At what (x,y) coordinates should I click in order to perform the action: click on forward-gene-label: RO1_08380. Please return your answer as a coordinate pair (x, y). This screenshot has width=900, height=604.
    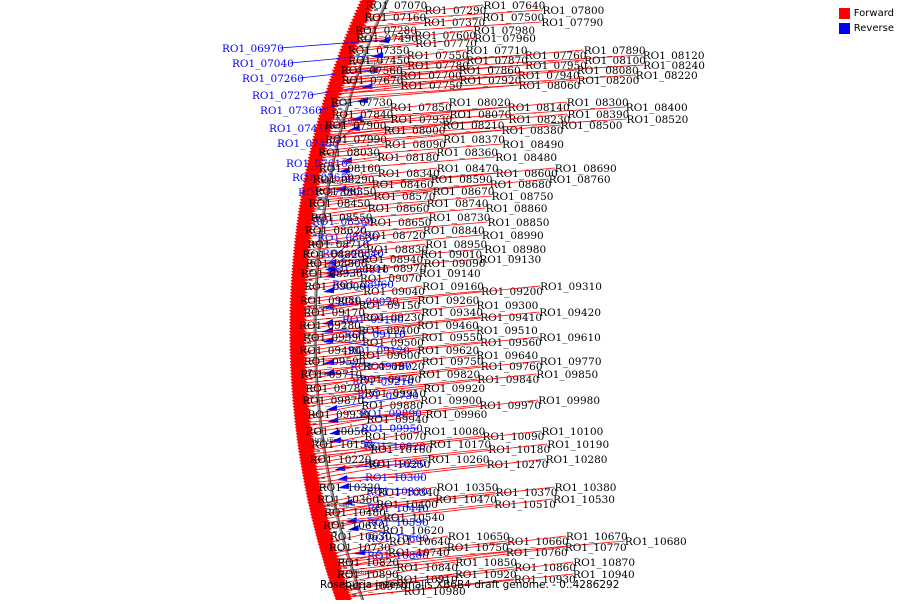
    Looking at the image, I should click on (533, 131).